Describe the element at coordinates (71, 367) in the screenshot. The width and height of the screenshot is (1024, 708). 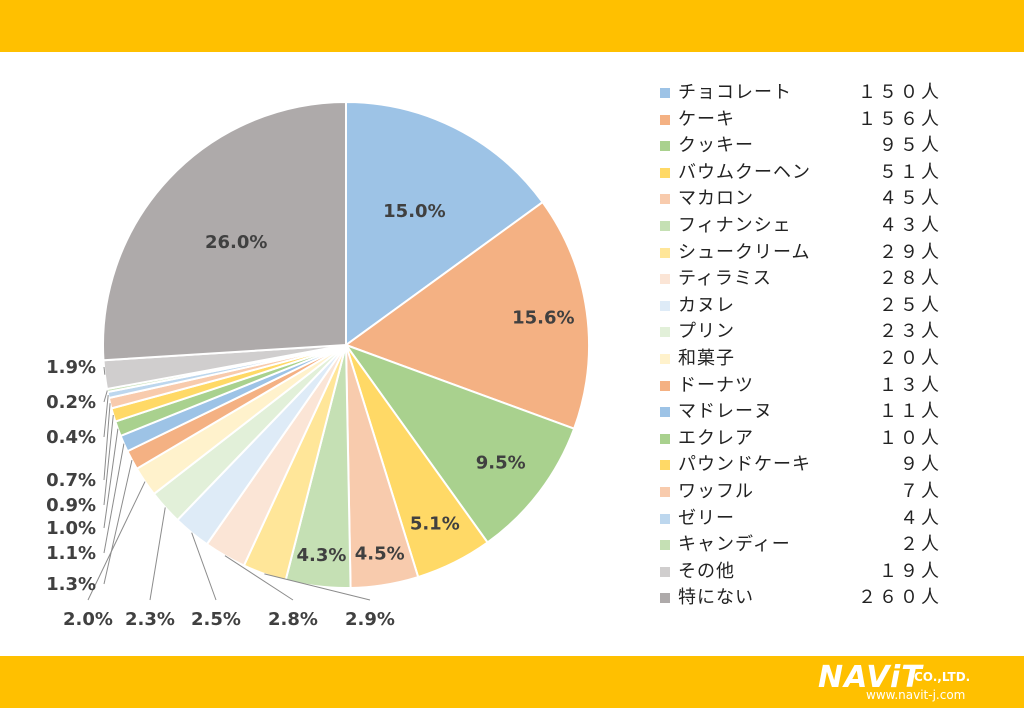
I see `data-label: 1.9%` at that location.